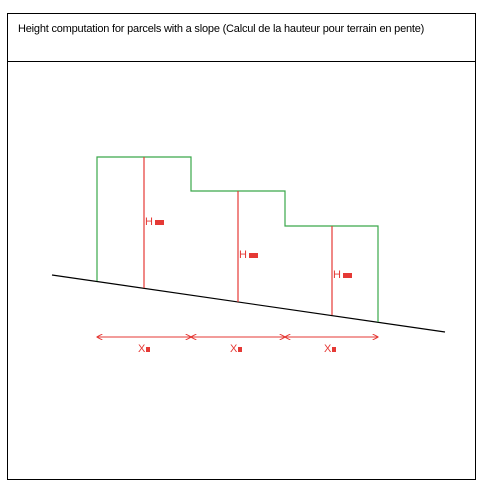  I want to click on x-label-3: X, so click(328, 349).